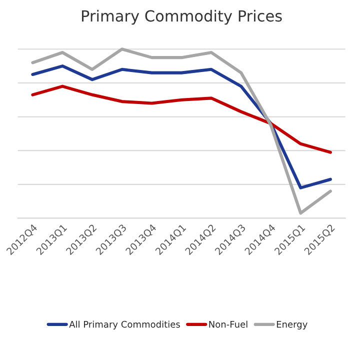  Describe the element at coordinates (292, 325) in the screenshot. I see `legend-label: Energy` at that location.